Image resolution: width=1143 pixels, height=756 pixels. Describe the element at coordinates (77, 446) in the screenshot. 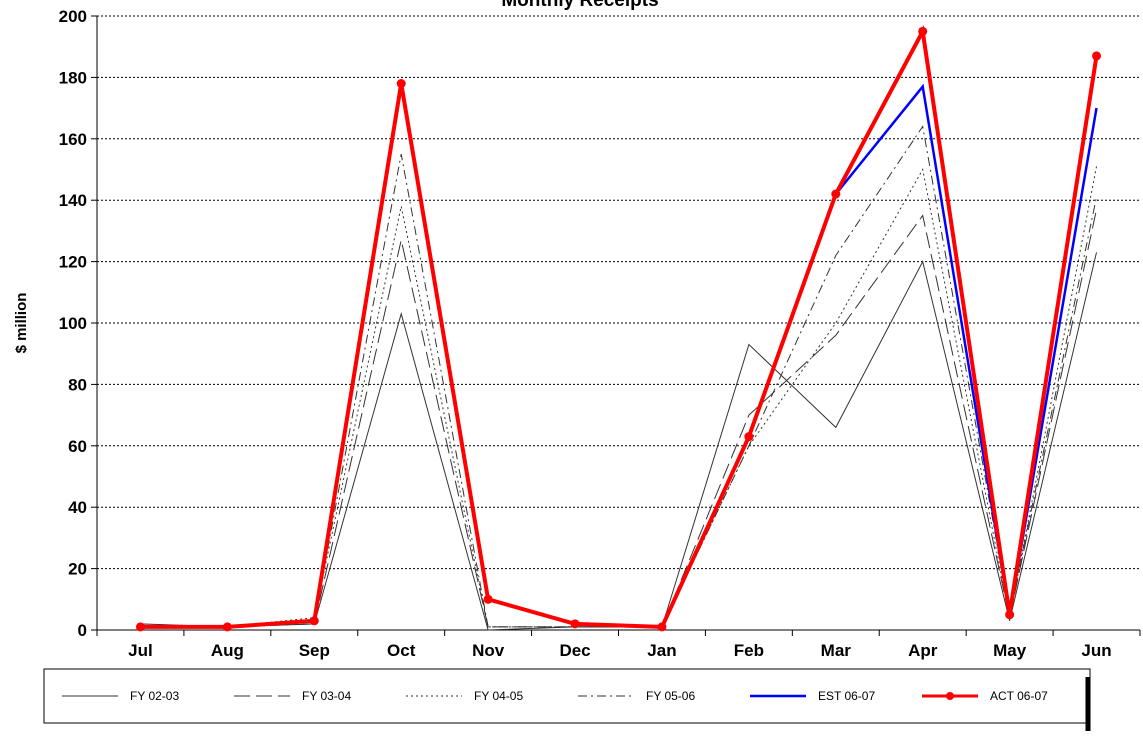

I see `y-tick-label: 60` at that location.